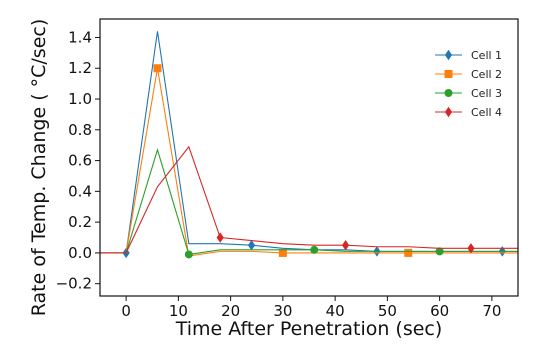 This screenshot has width=534, height=344. Describe the element at coordinates (468, 55) in the screenshot. I see `legend-item: Cell 1` at that location.